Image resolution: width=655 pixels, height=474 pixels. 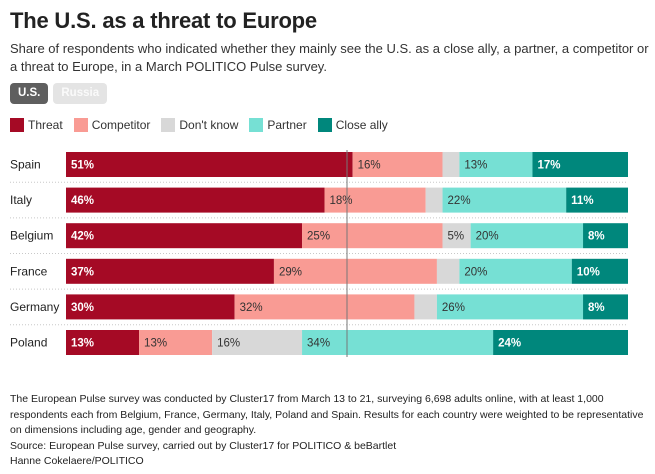 I want to click on toggle-russia: Russia, so click(x=80, y=93).